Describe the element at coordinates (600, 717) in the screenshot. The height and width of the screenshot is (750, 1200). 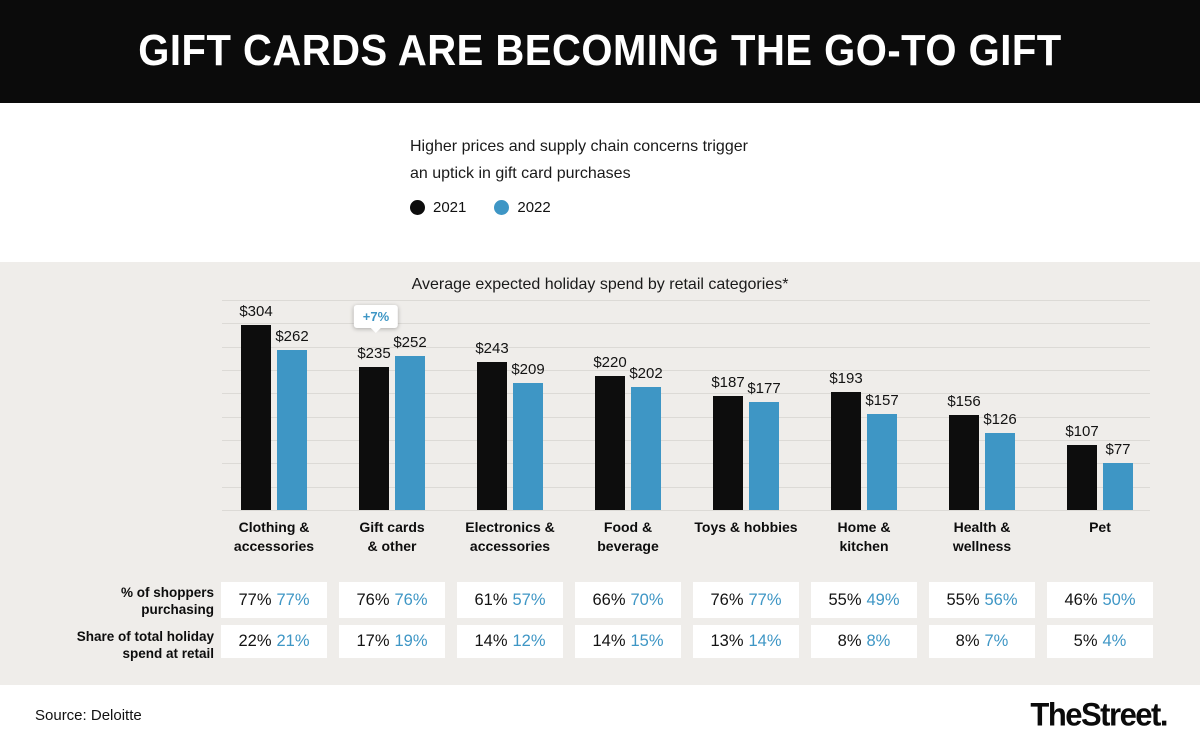
I see `footer: Source: Deloitte TheStreet.` at that location.